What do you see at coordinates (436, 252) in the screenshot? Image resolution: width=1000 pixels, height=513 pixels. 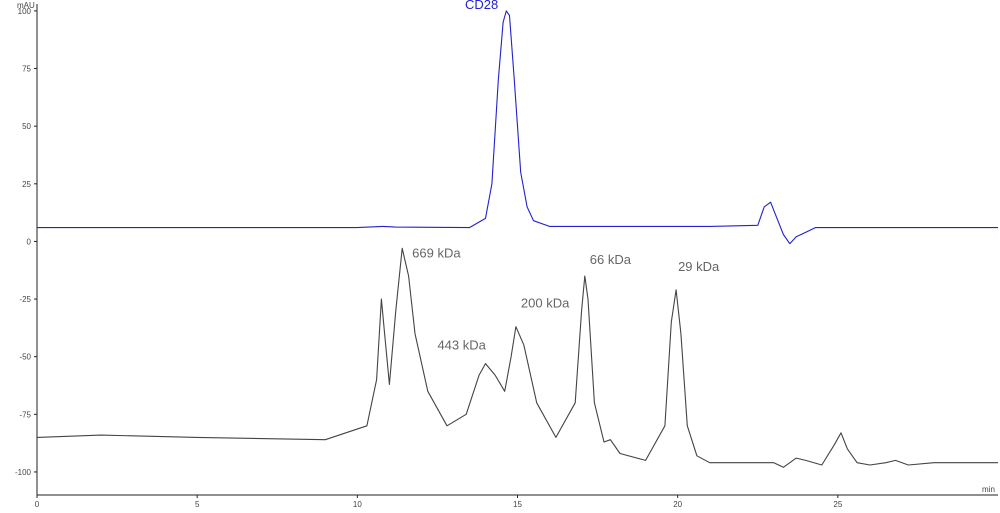 I see `peak-label: 669 kDa` at bounding box center [436, 252].